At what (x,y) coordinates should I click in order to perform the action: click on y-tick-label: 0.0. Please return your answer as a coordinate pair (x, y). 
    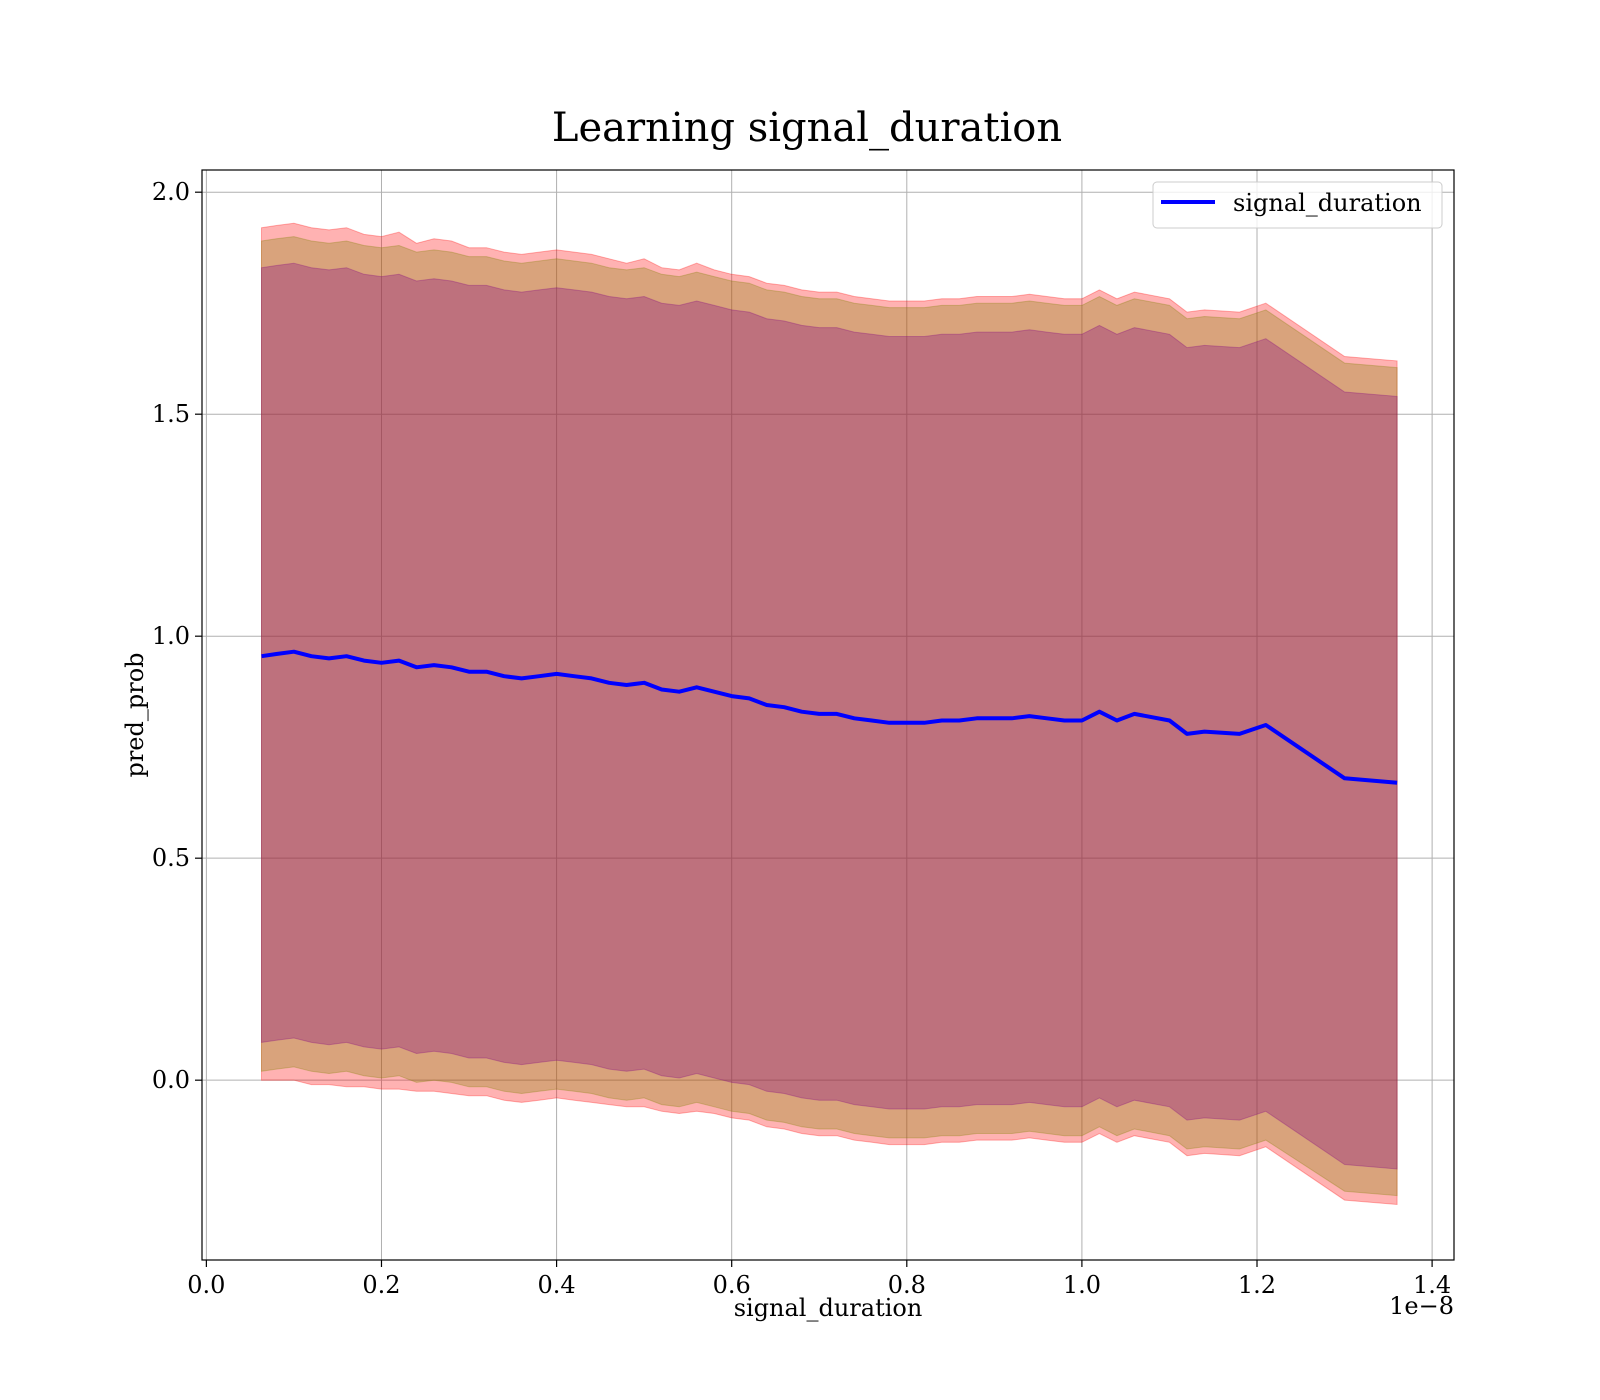
    Looking at the image, I should click on (171, 1080).